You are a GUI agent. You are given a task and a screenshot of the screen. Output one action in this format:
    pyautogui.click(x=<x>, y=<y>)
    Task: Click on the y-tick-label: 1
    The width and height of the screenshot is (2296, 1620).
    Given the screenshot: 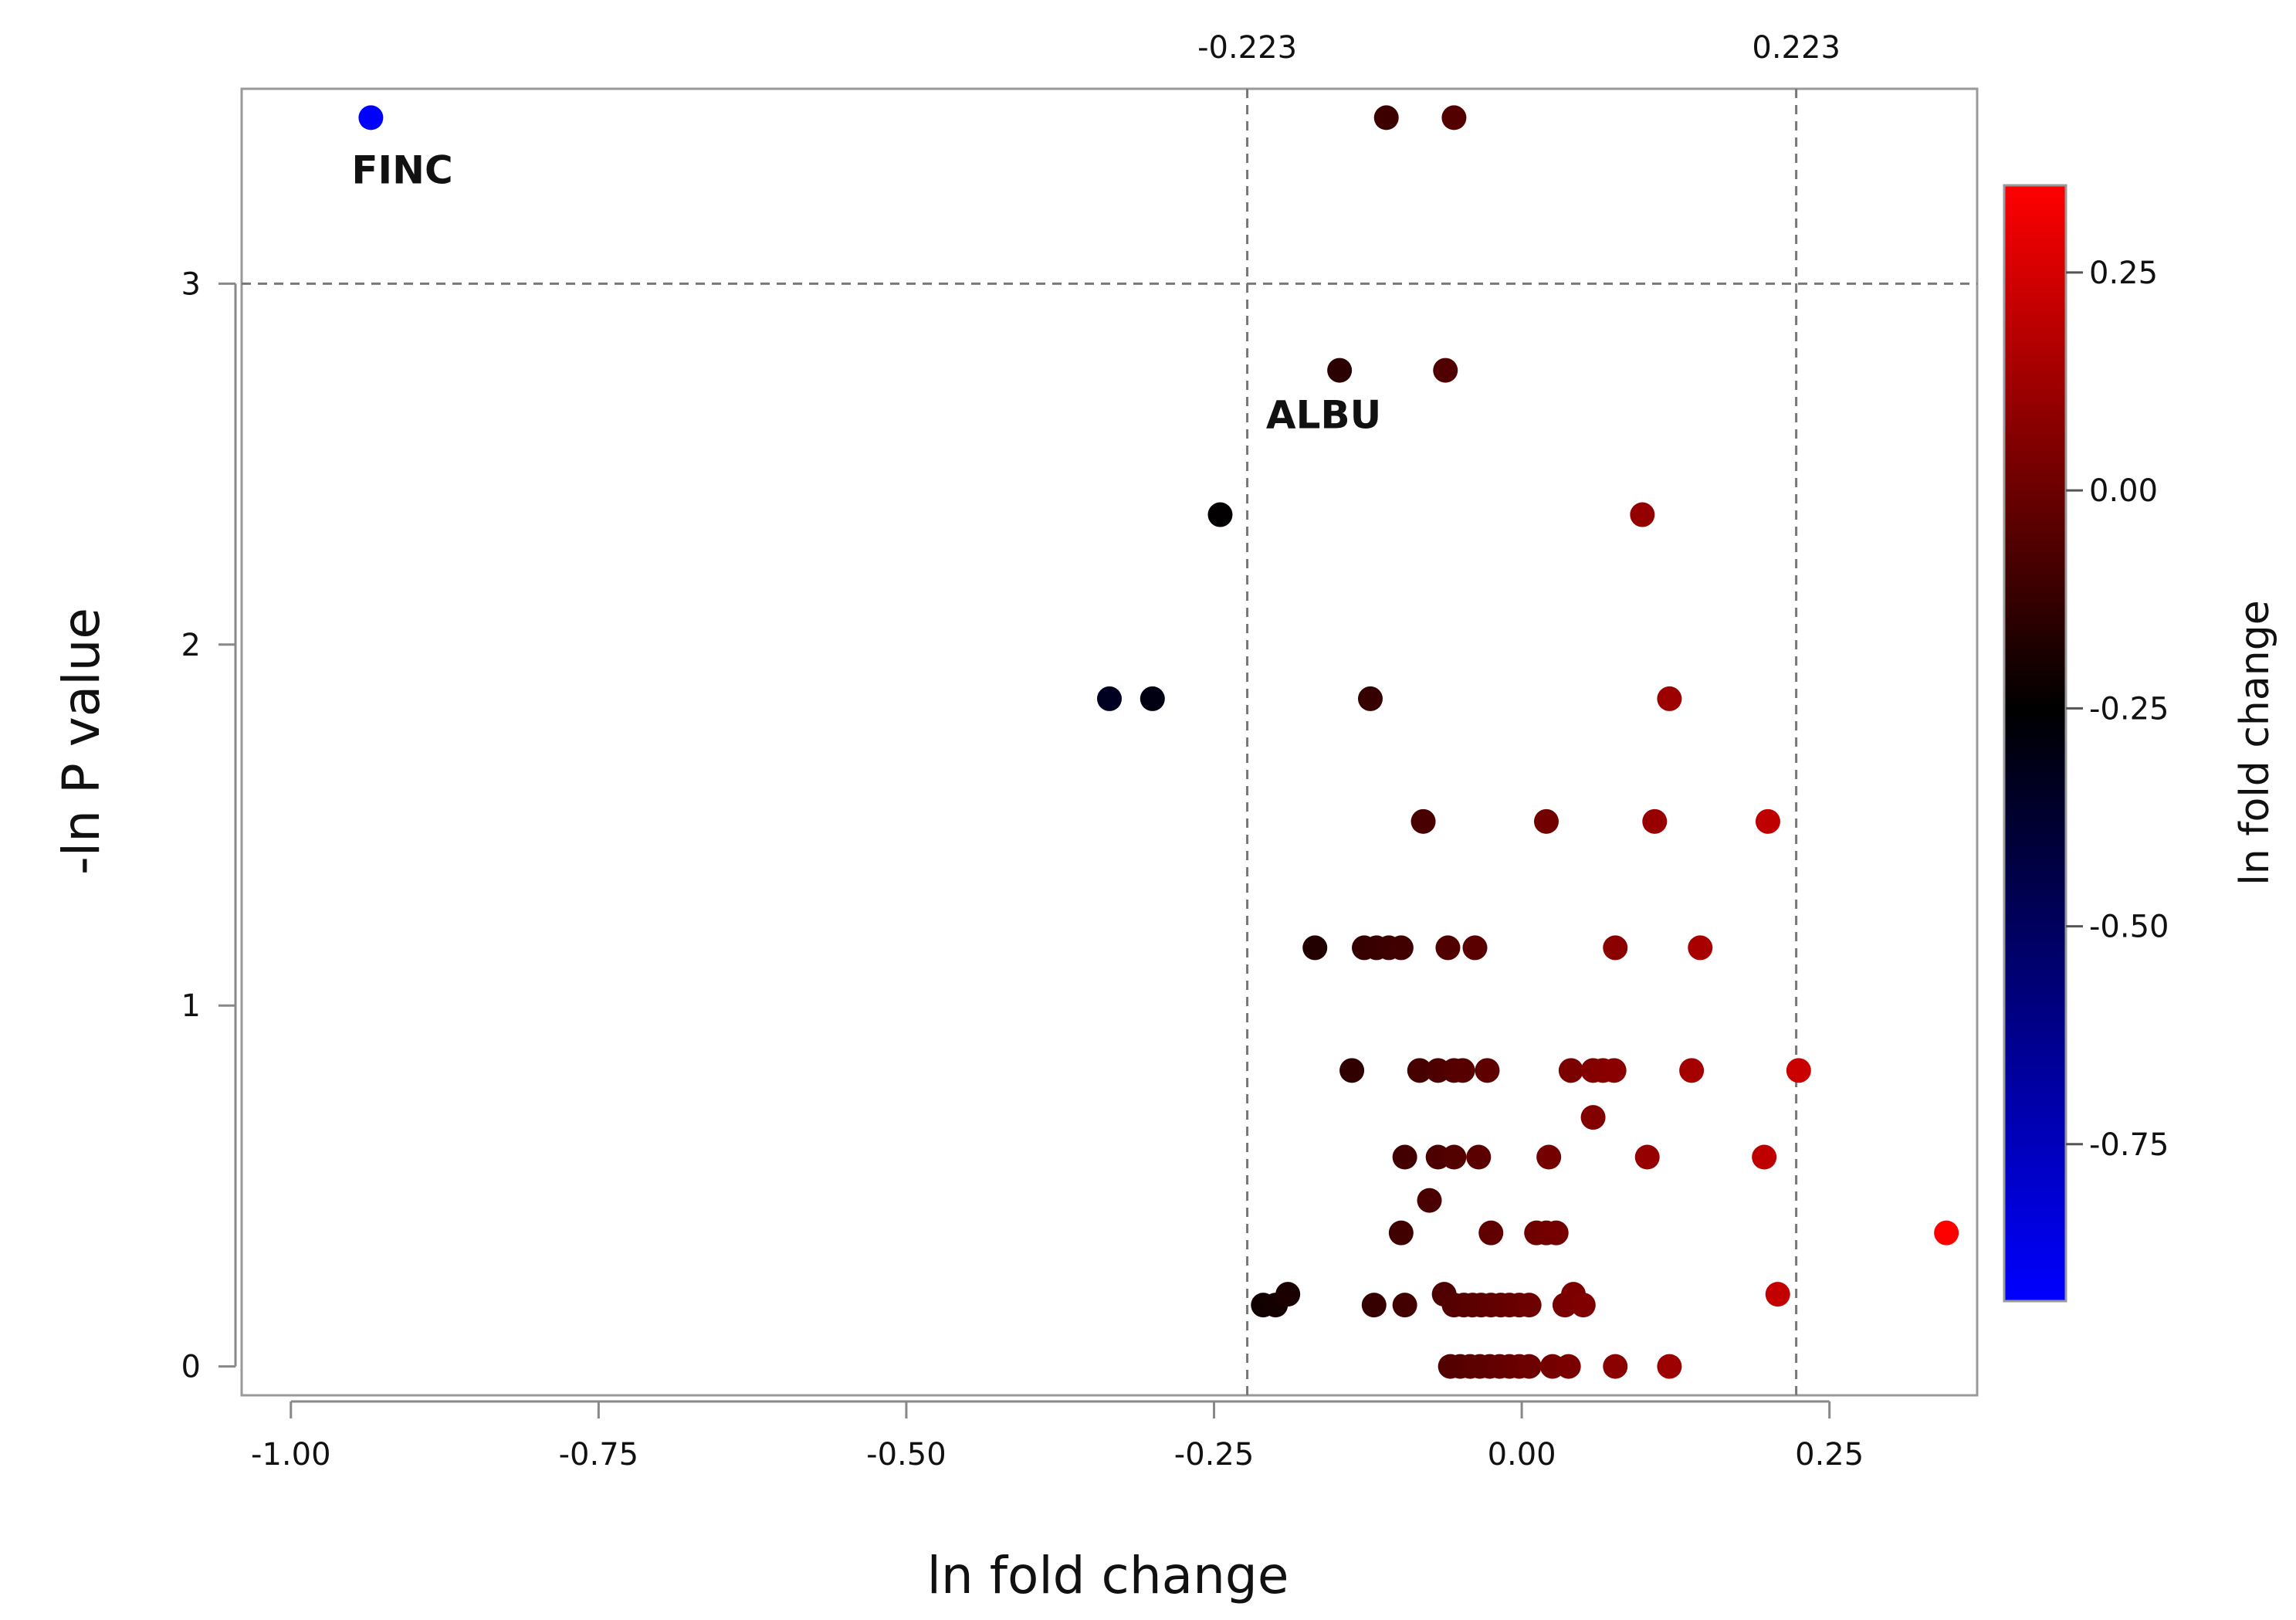 What is the action you would take?
    pyautogui.click(x=191, y=1006)
    